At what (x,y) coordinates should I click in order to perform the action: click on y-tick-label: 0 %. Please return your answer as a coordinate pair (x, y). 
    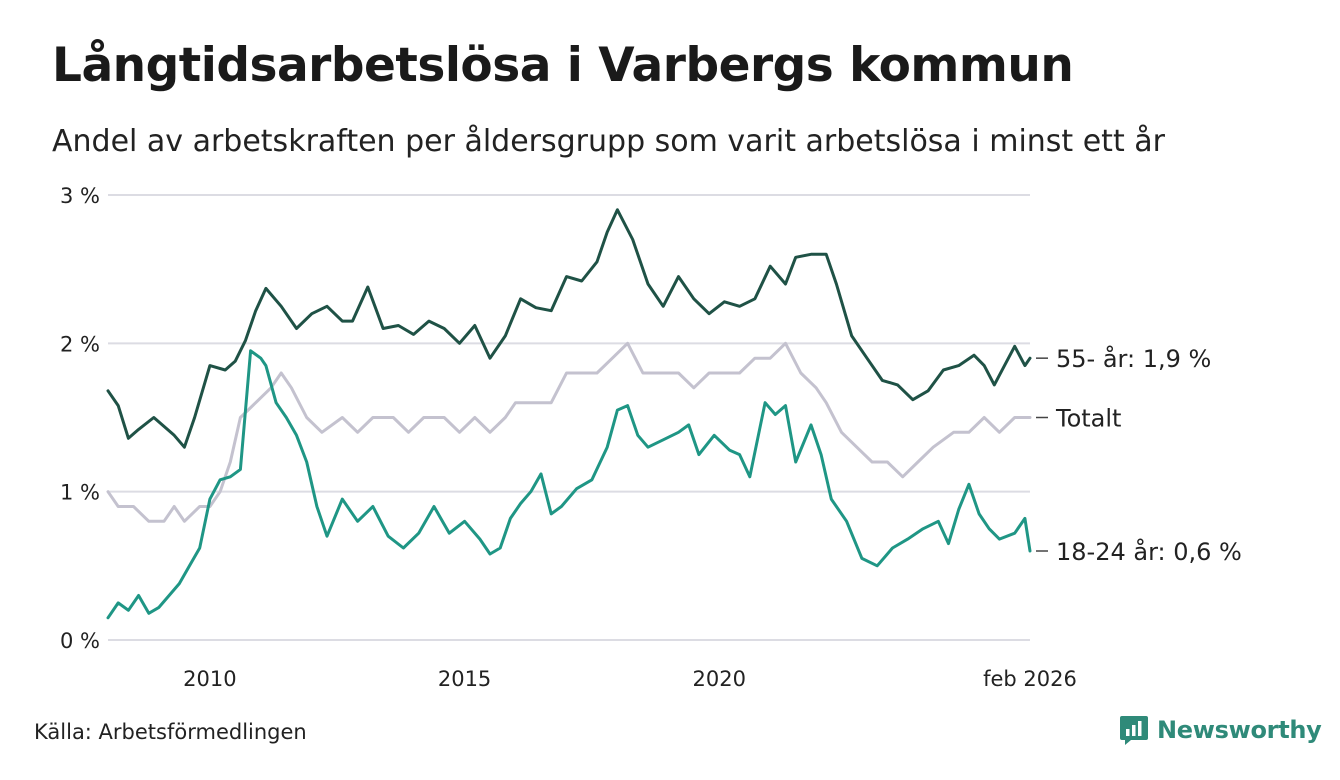
    Looking at the image, I should click on (80, 641).